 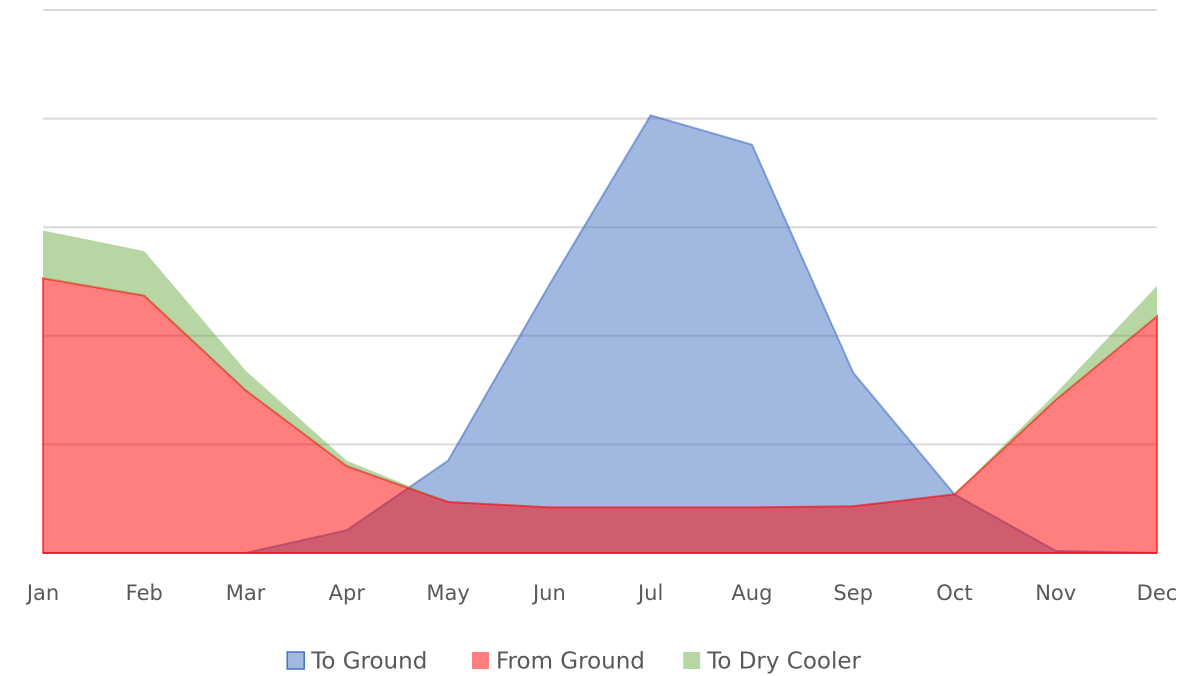 I want to click on x-tick-label: Nov, so click(x=1055, y=593).